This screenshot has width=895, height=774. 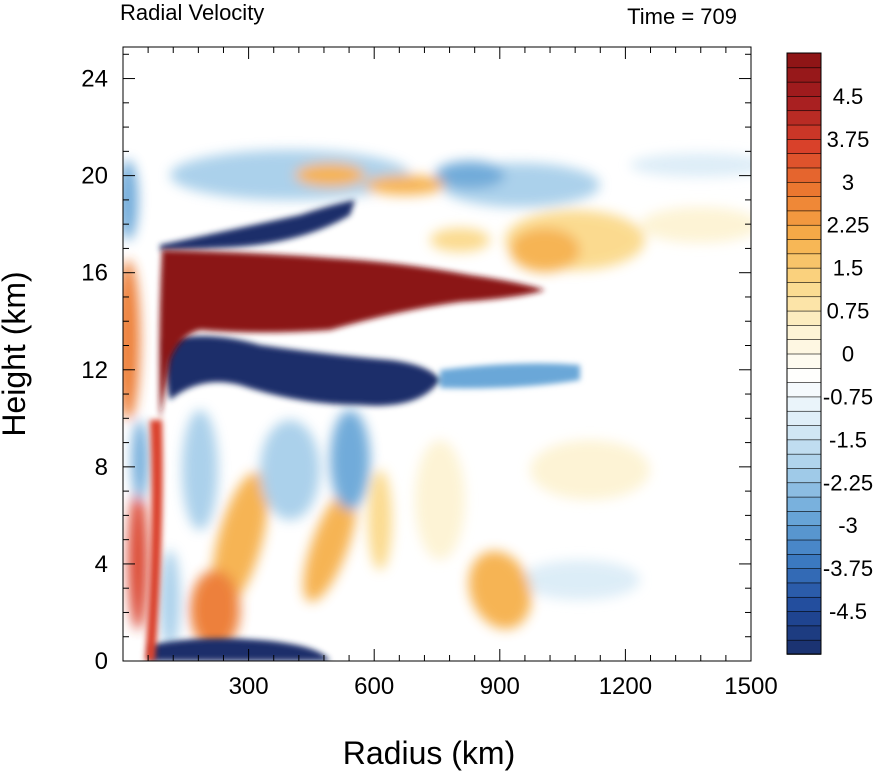 I want to click on colorbar-tick-label: 2.25, so click(x=848, y=225).